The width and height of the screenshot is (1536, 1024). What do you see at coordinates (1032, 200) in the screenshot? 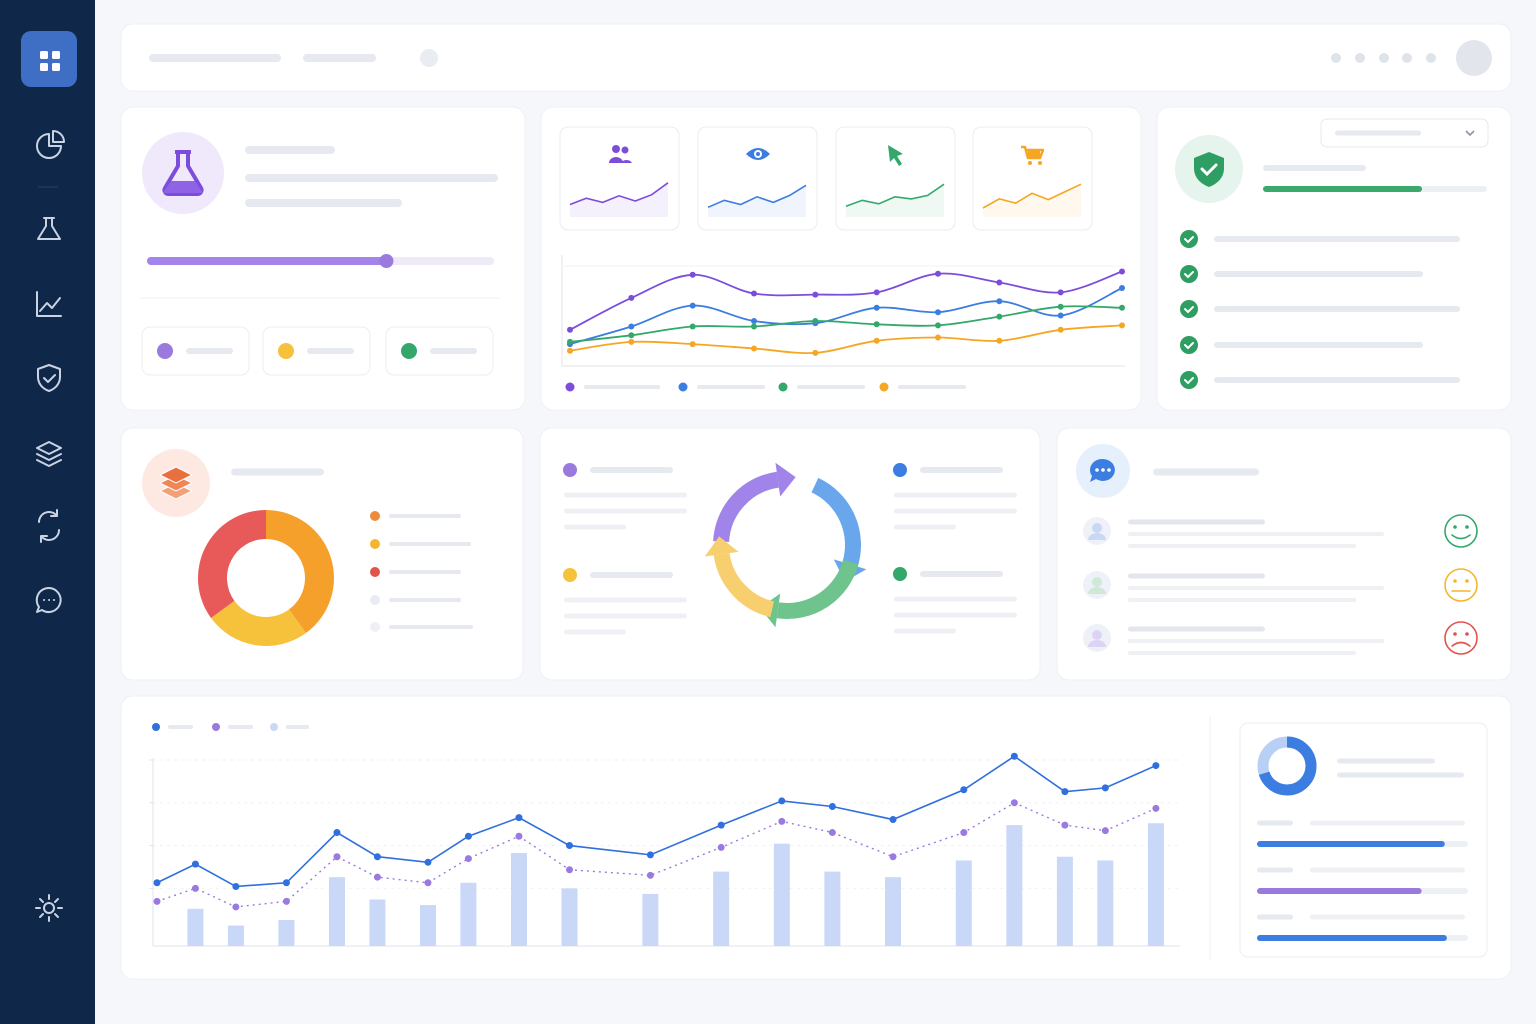
I see `sparkline-area` at bounding box center [1032, 200].